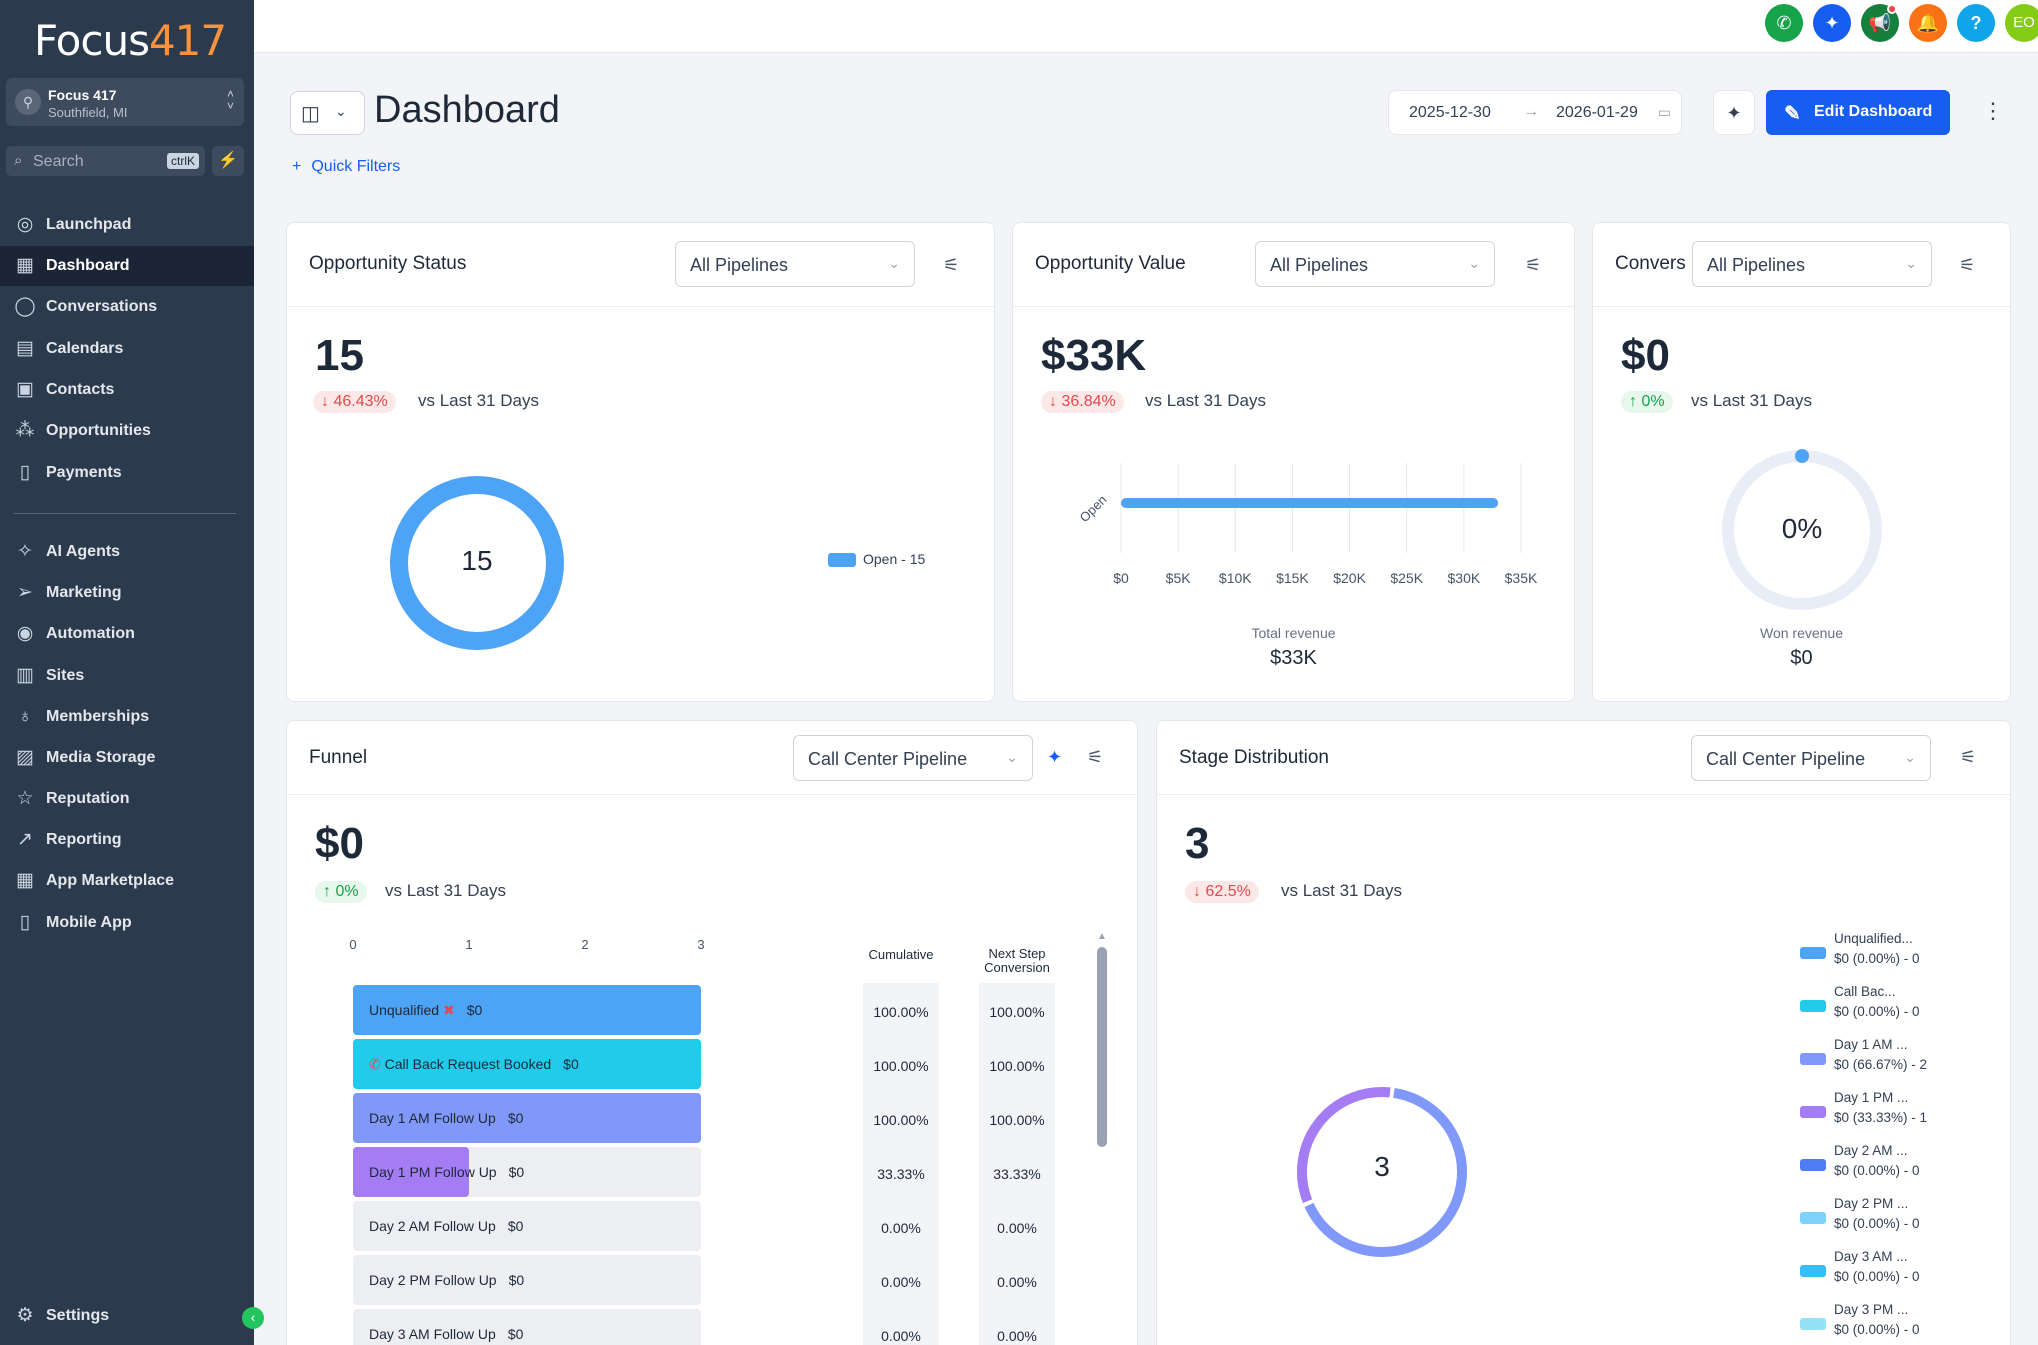 The width and height of the screenshot is (2038, 1345). I want to click on funnel-row-track, so click(527, 1327).